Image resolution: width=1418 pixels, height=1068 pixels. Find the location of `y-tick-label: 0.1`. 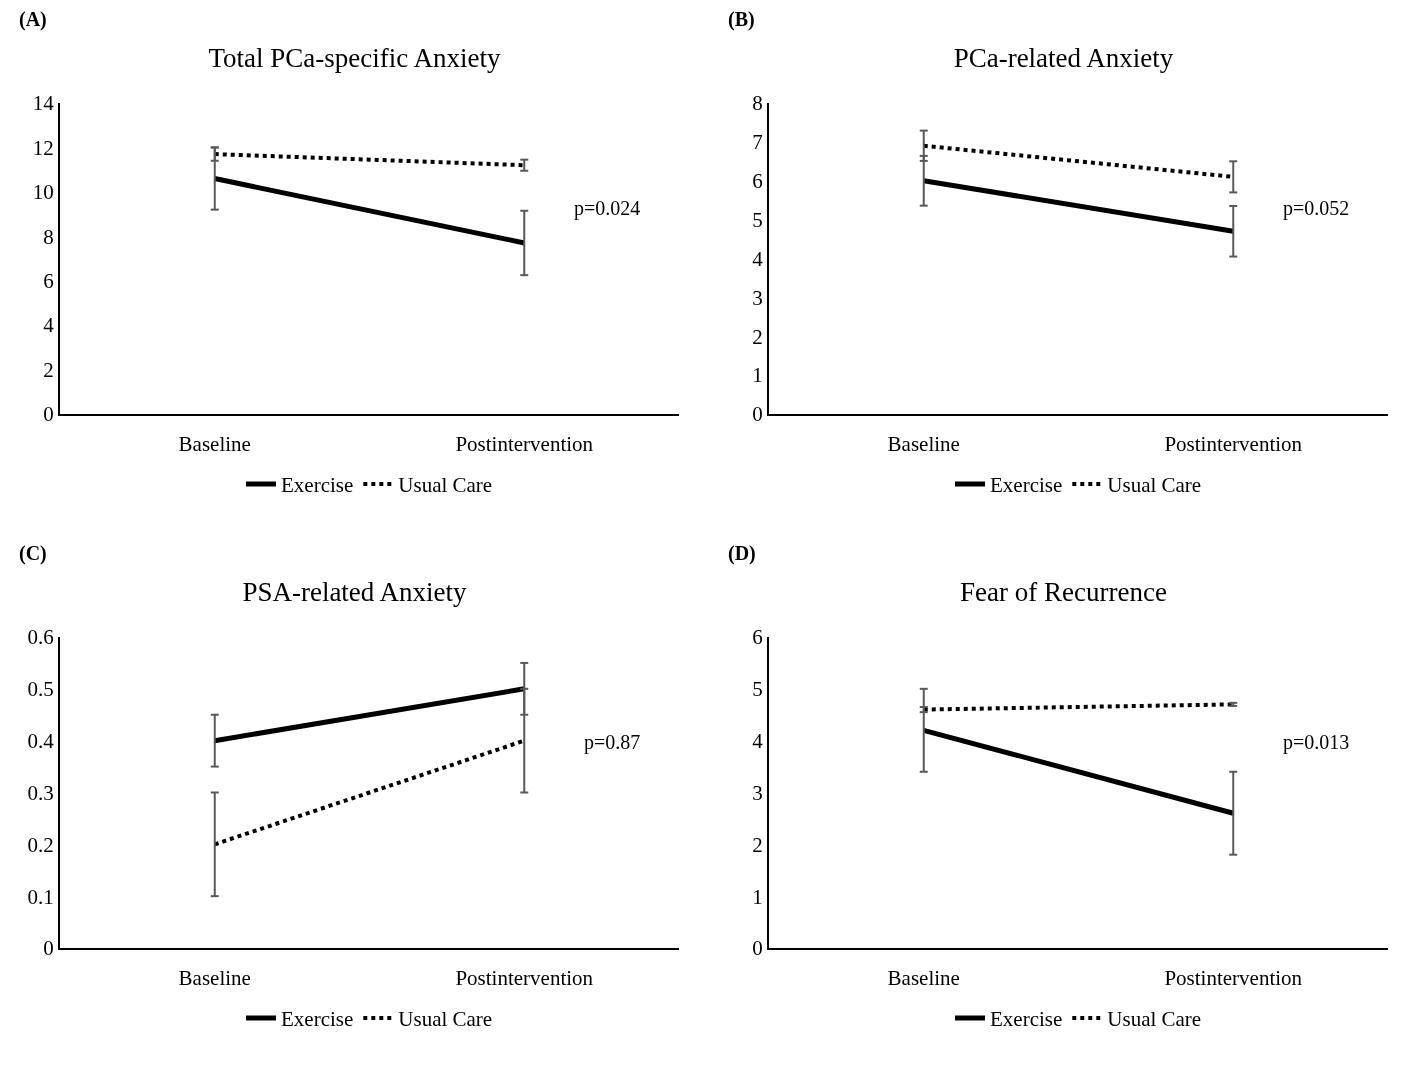

y-tick-label: 0.1 is located at coordinates (40, 896).